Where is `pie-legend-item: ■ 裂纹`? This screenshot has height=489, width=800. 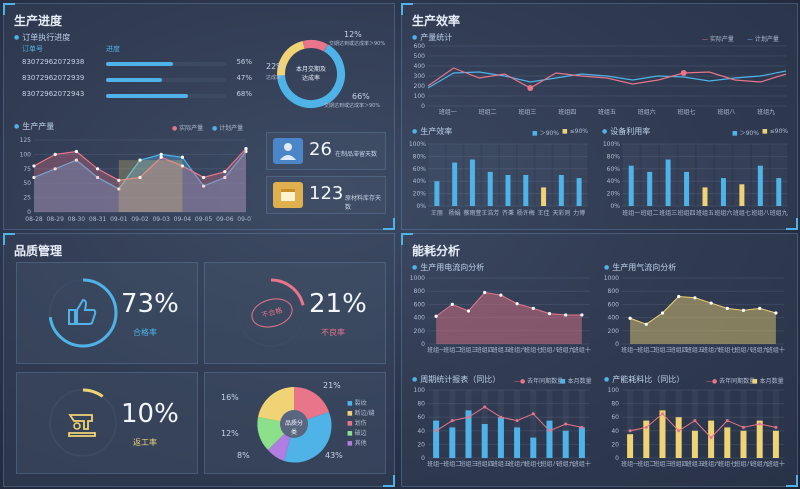 pie-legend-item: ■ 裂纹 is located at coordinates (357, 403).